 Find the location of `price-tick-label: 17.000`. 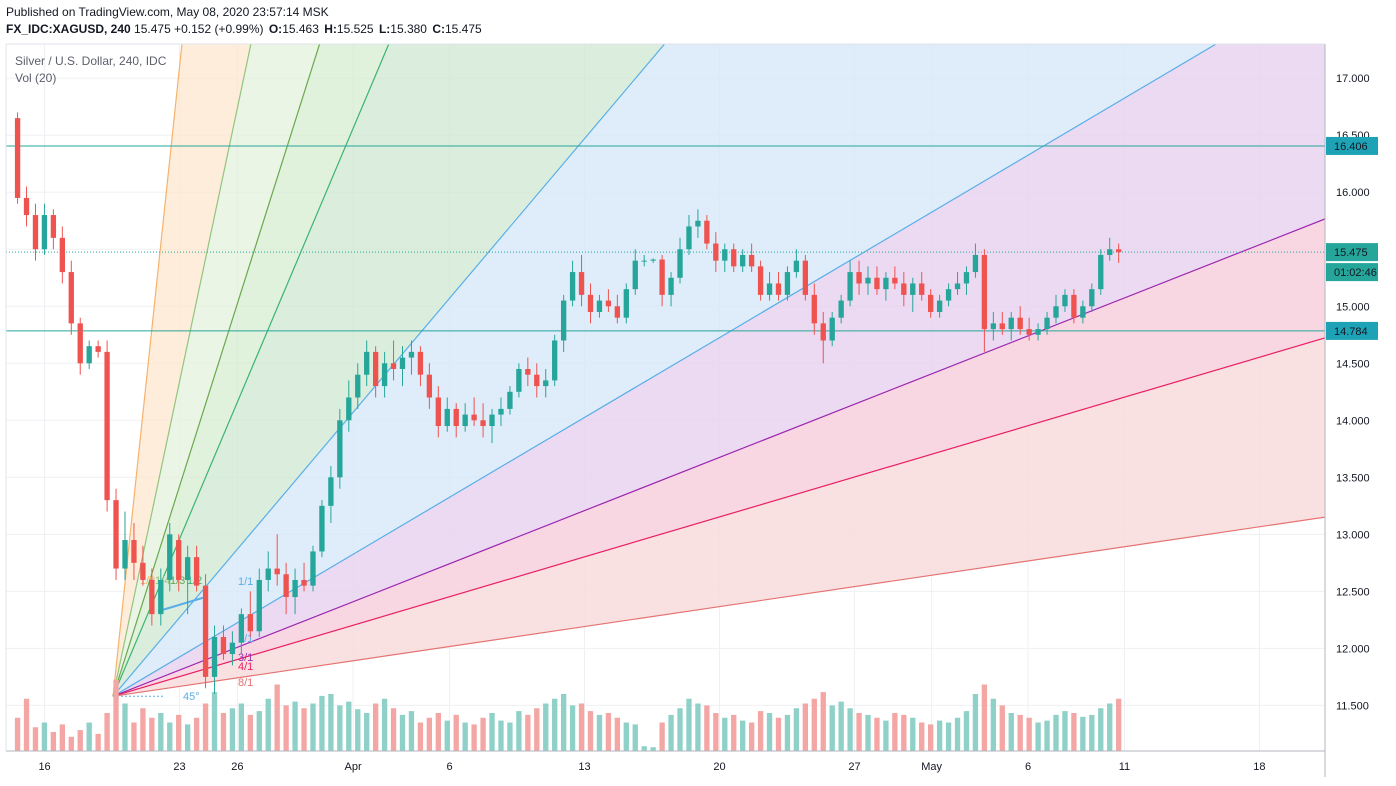

price-tick-label: 17.000 is located at coordinates (1353, 79).